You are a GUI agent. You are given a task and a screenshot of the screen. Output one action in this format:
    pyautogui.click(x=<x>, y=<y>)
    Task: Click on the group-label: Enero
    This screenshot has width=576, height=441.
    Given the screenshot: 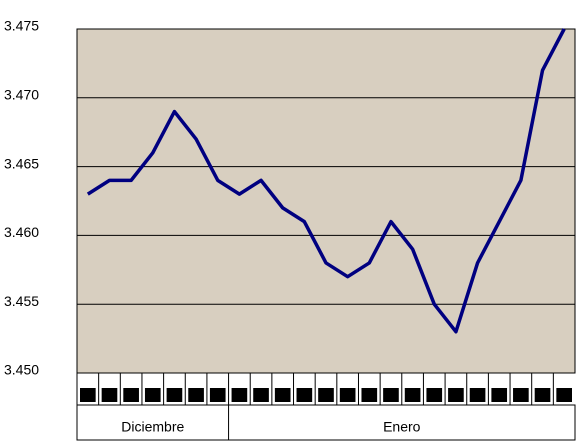 What is the action you would take?
    pyautogui.click(x=402, y=427)
    